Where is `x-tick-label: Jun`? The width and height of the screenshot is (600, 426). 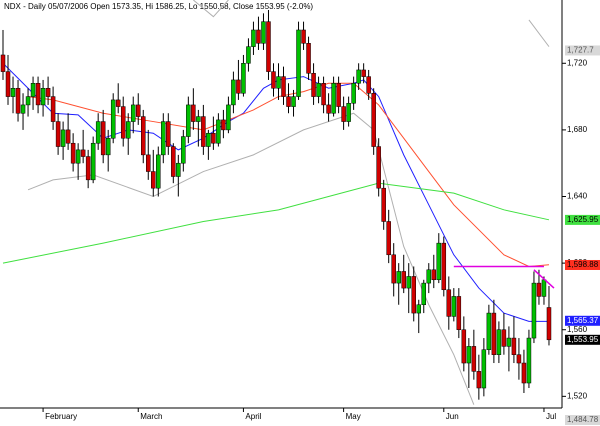
x-tick-label: Jun is located at coordinates (452, 416).